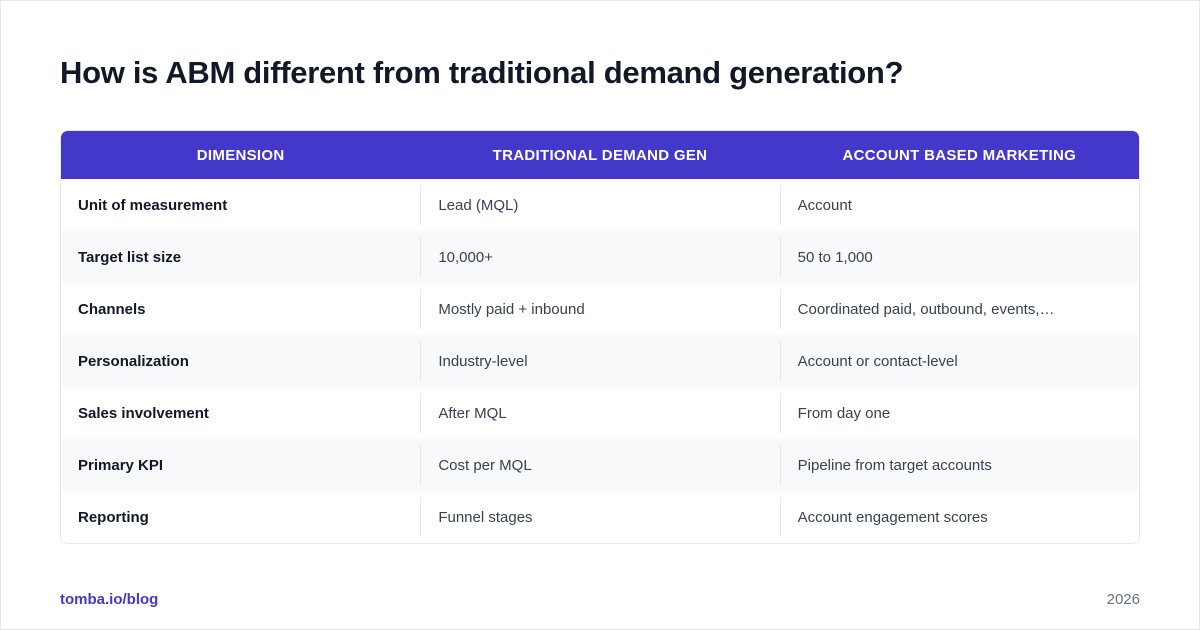 This screenshot has width=1200, height=630. I want to click on dimension-cell: Primary KPI, so click(121, 465).